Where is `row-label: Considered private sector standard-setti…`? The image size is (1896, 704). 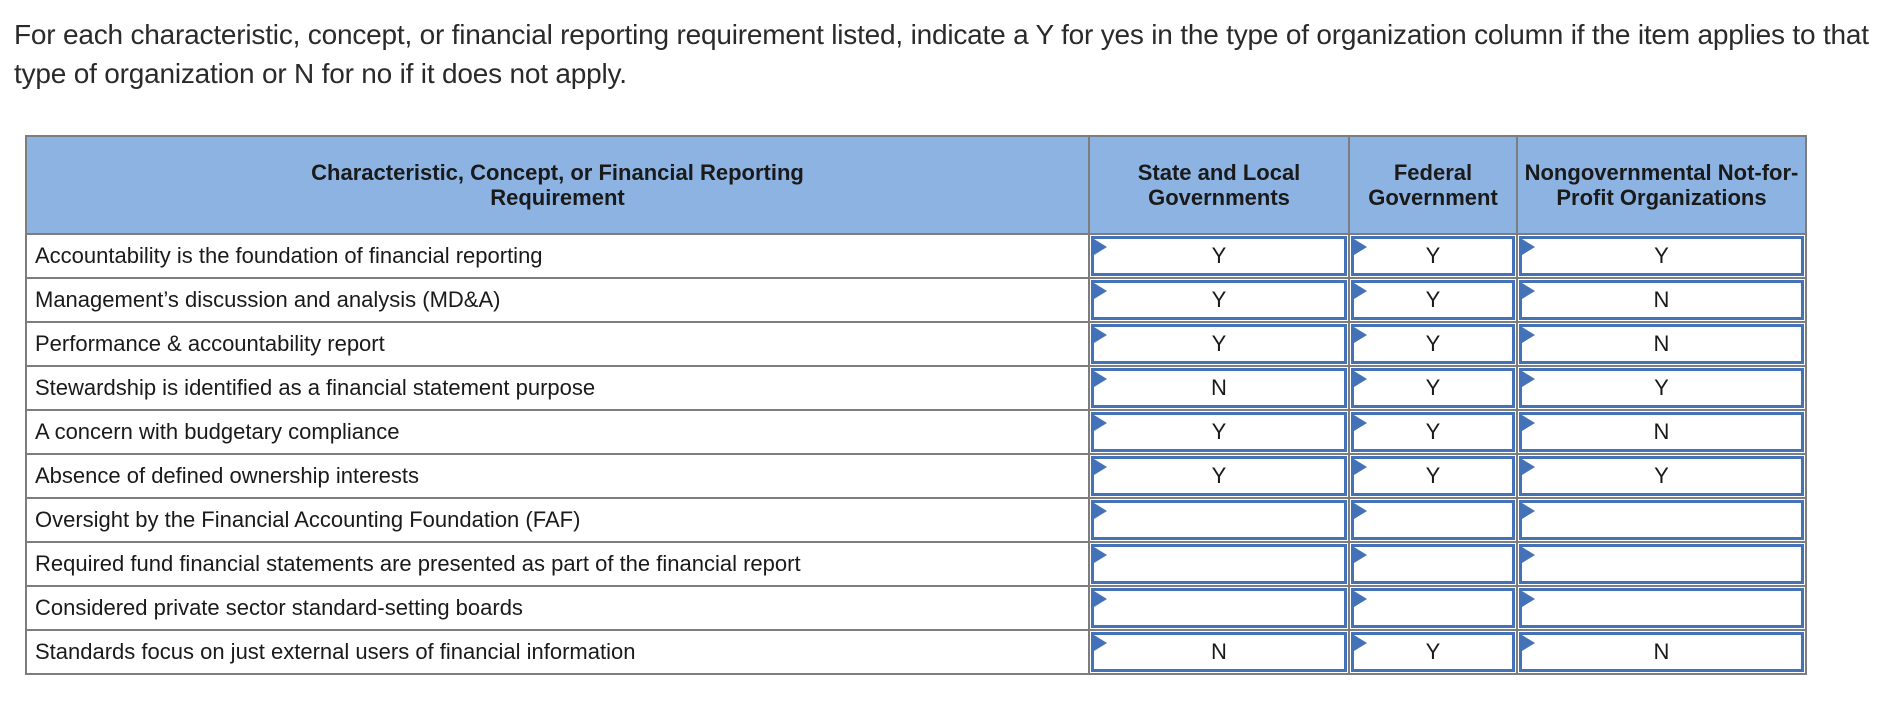 row-label: Considered private sector standard-setti… is located at coordinates (557, 608).